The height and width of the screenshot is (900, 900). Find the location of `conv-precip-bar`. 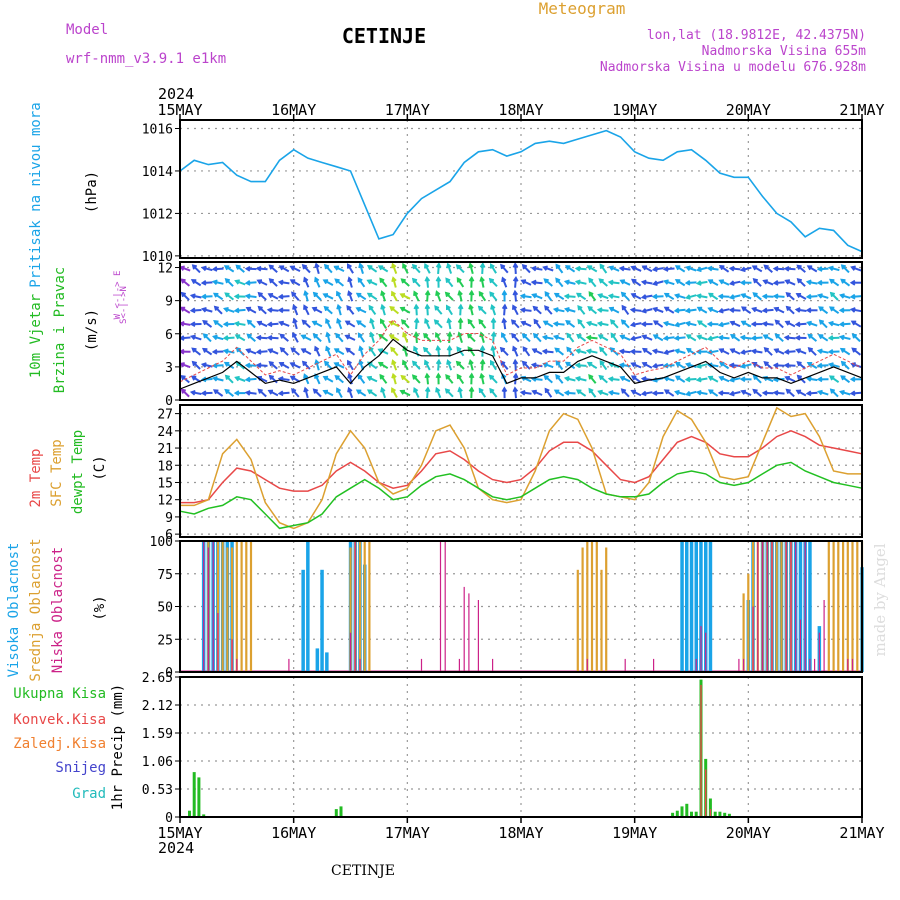

conv-precip-bar is located at coordinates (706, 793).